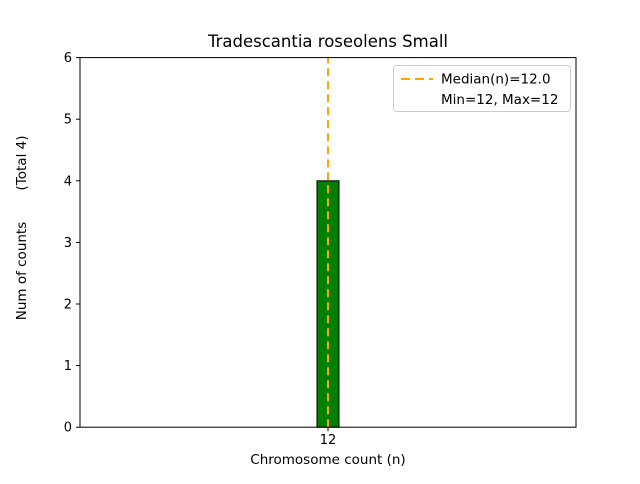  What do you see at coordinates (68, 181) in the screenshot?
I see `y-tick-label: 4` at bounding box center [68, 181].